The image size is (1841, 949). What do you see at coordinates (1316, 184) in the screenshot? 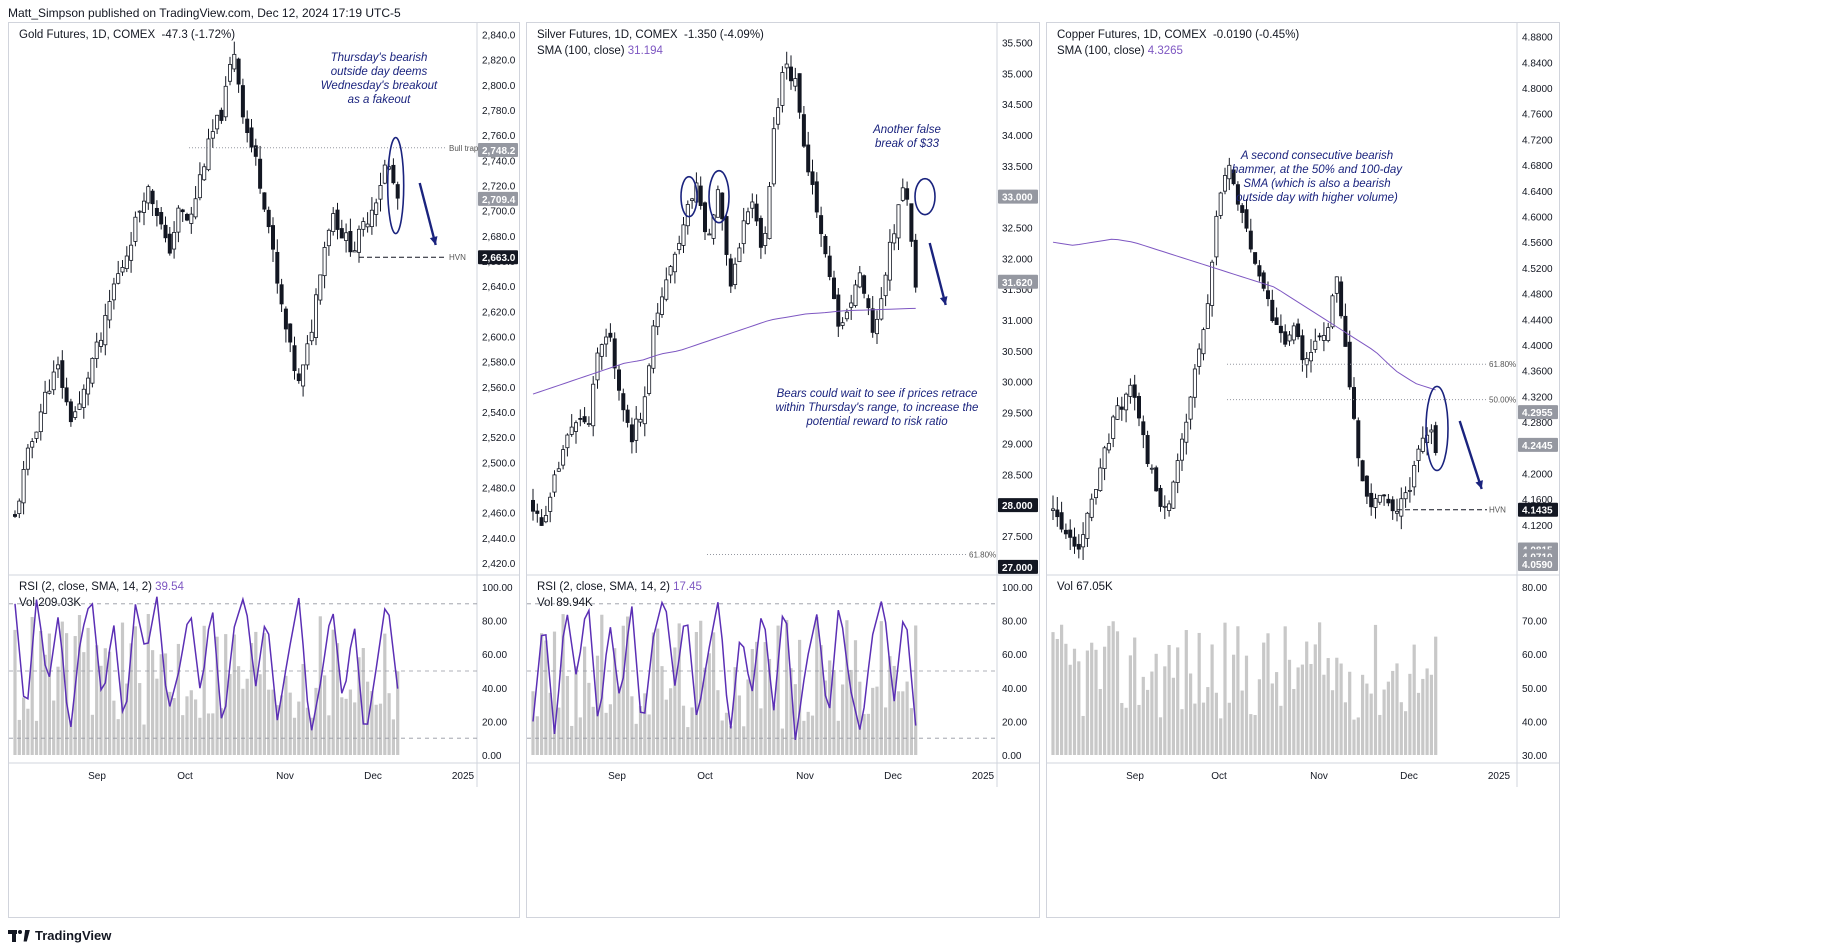
I see `annotation-text: SMA (which is also a bearish` at bounding box center [1316, 184].